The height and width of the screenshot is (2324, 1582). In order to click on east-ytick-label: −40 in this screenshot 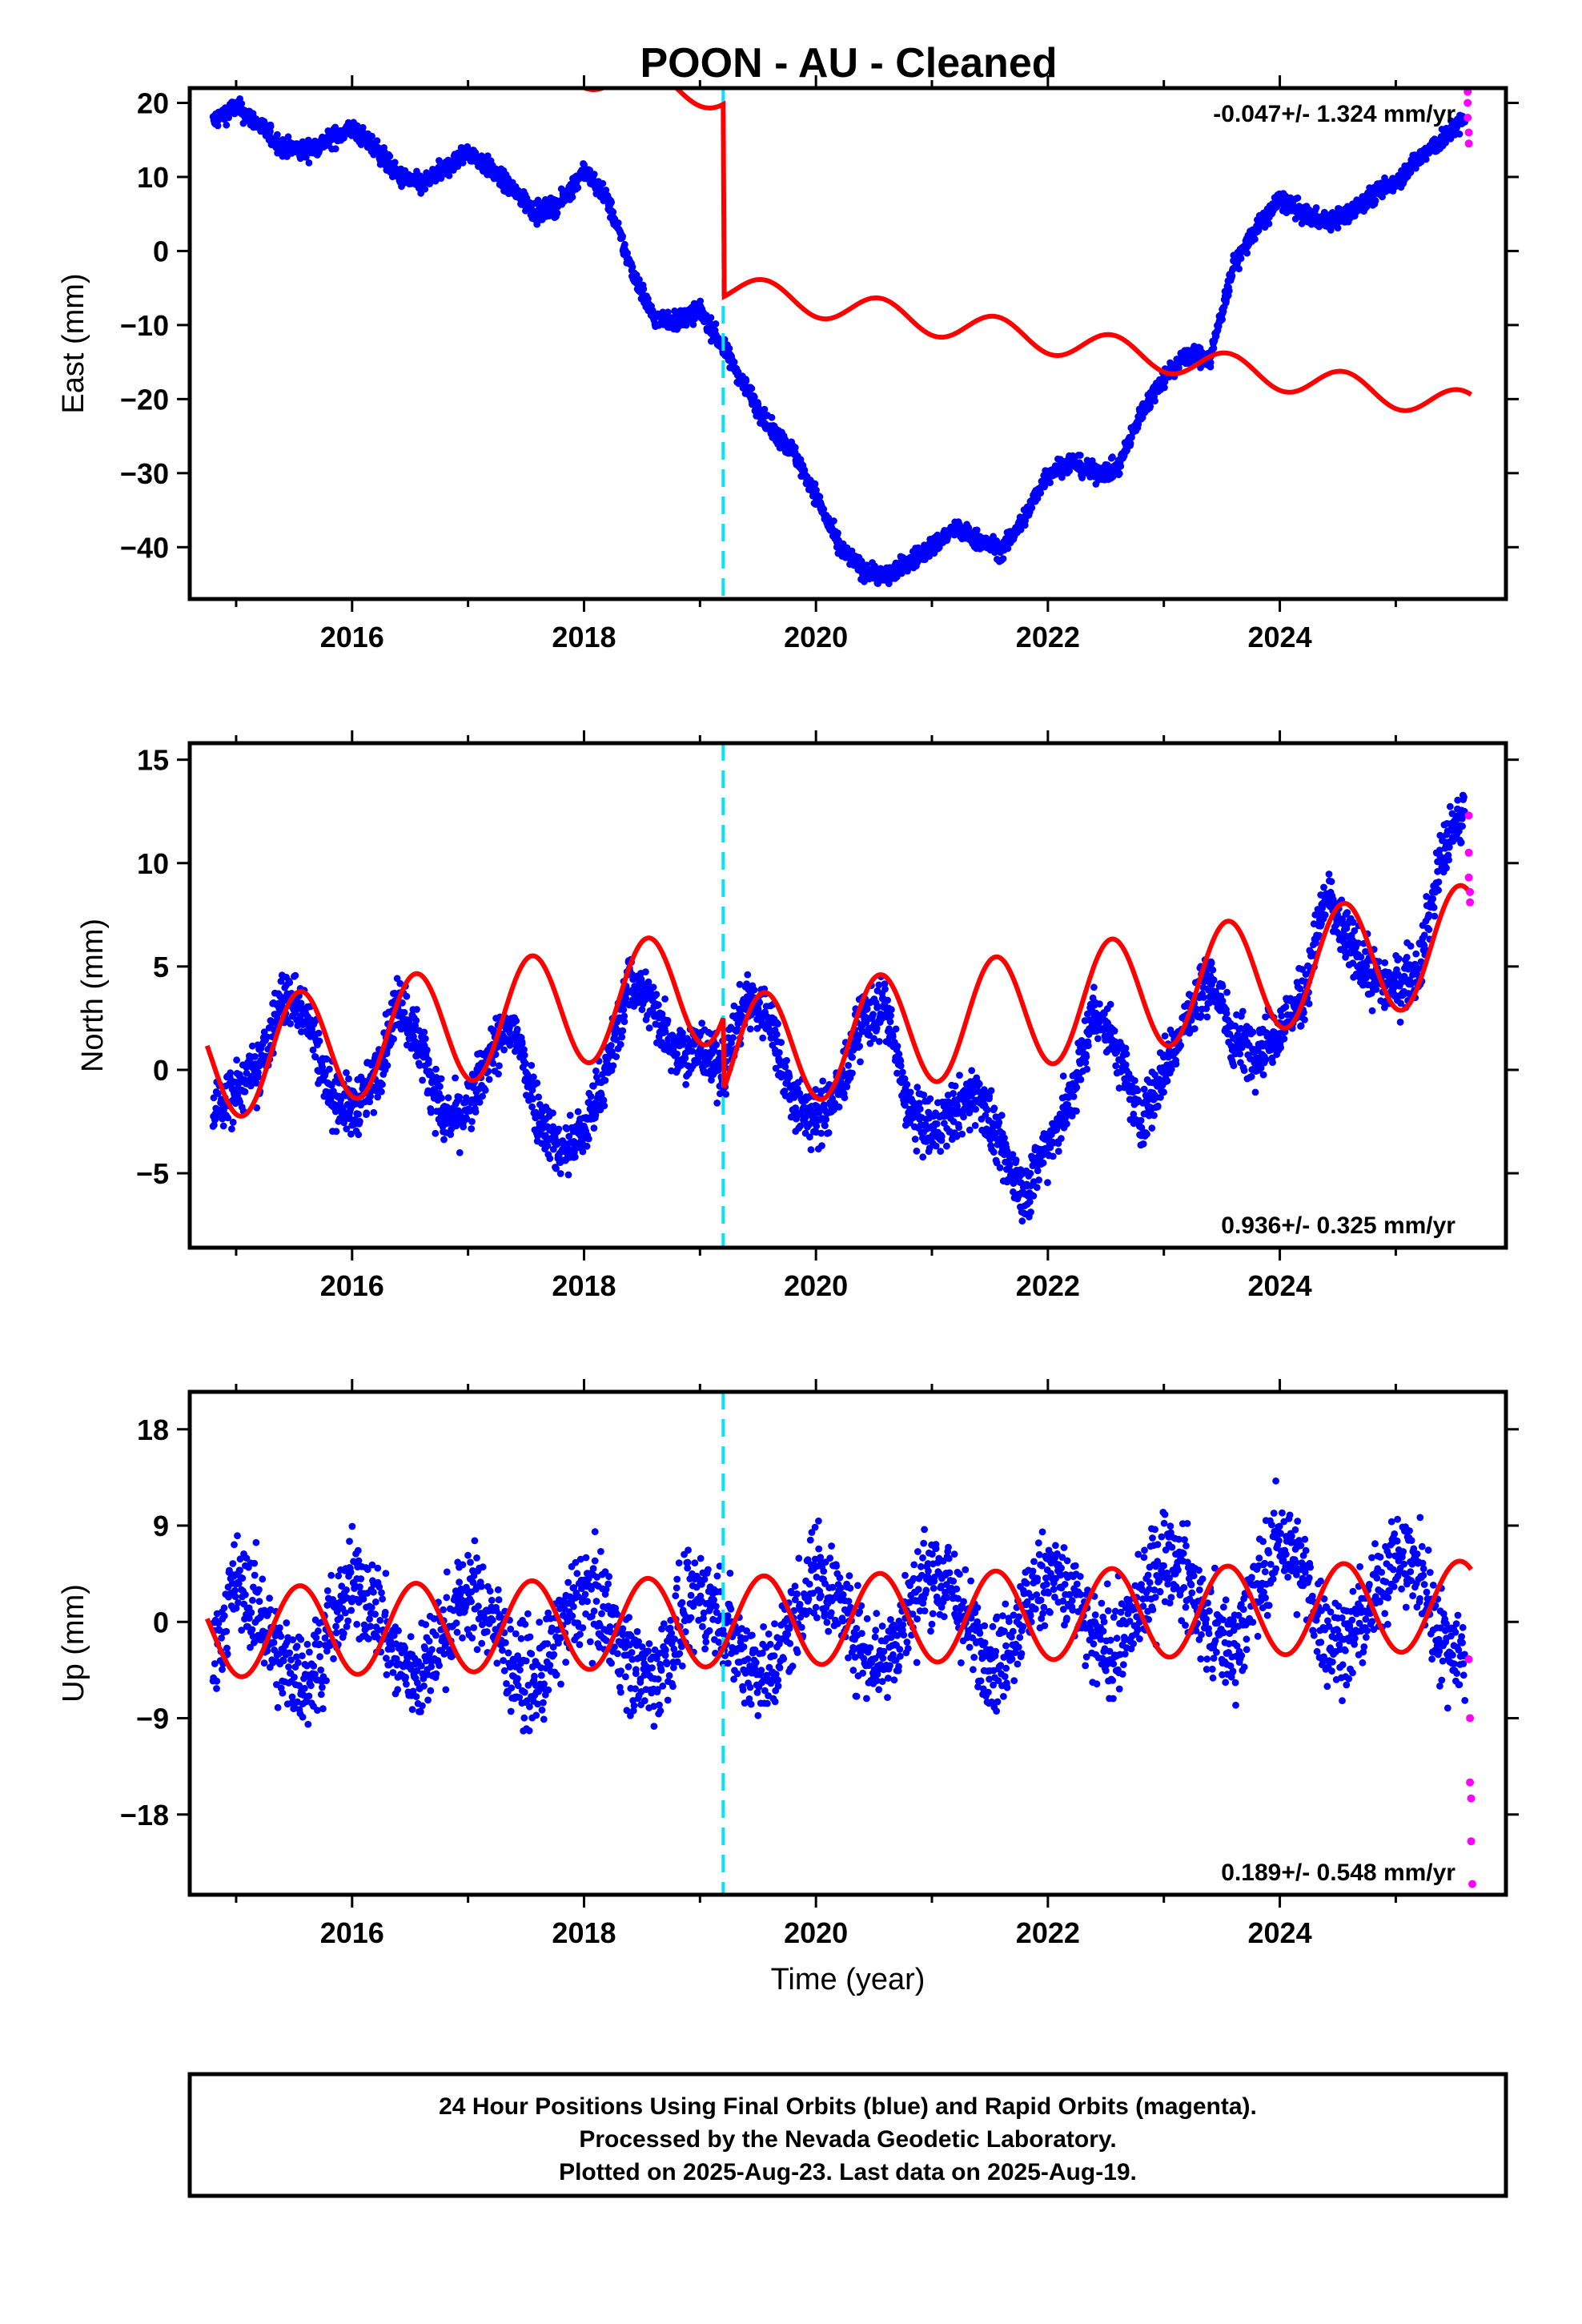, I will do `click(144, 547)`.